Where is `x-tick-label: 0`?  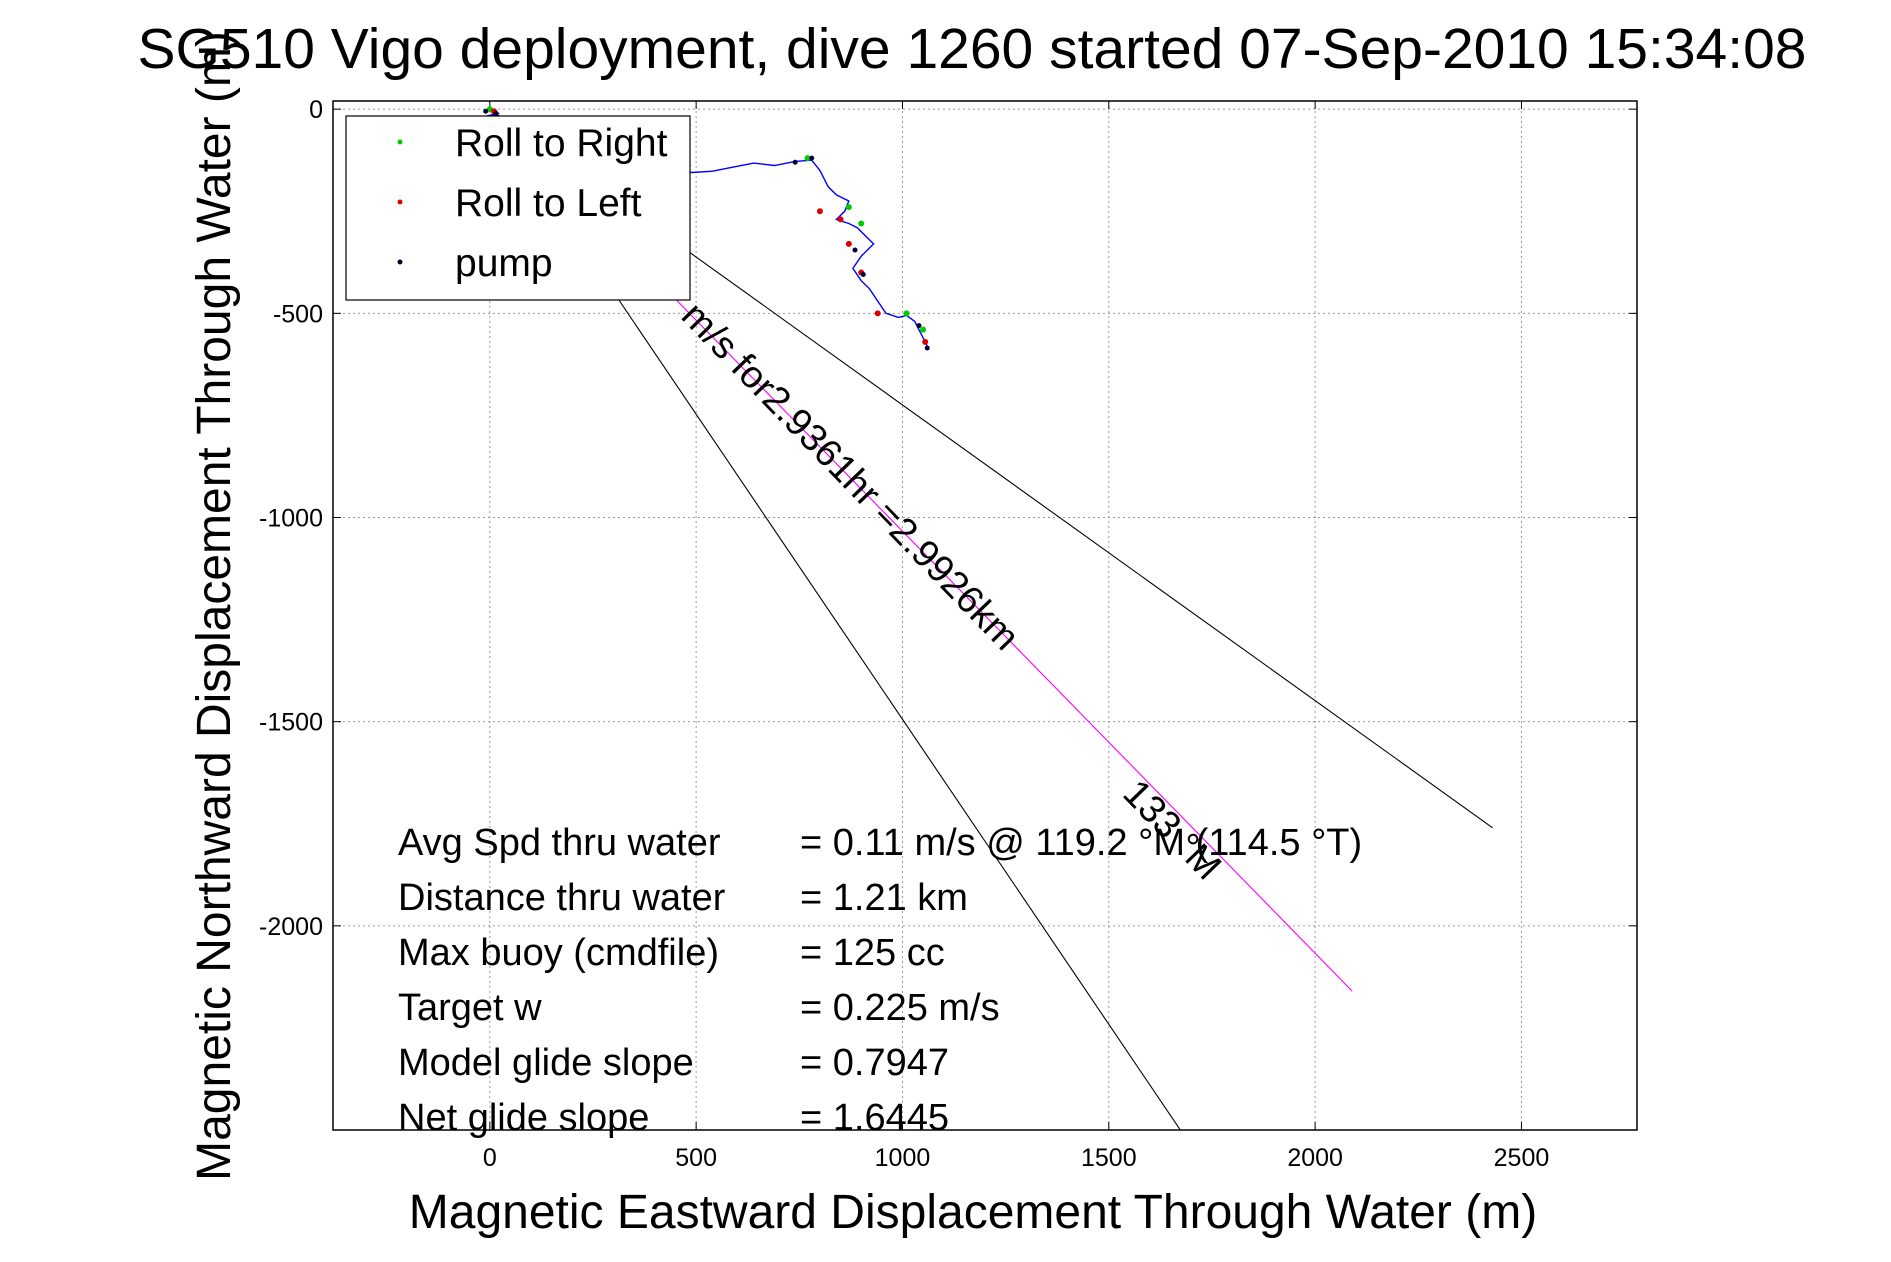 x-tick-label: 0 is located at coordinates (490, 1158).